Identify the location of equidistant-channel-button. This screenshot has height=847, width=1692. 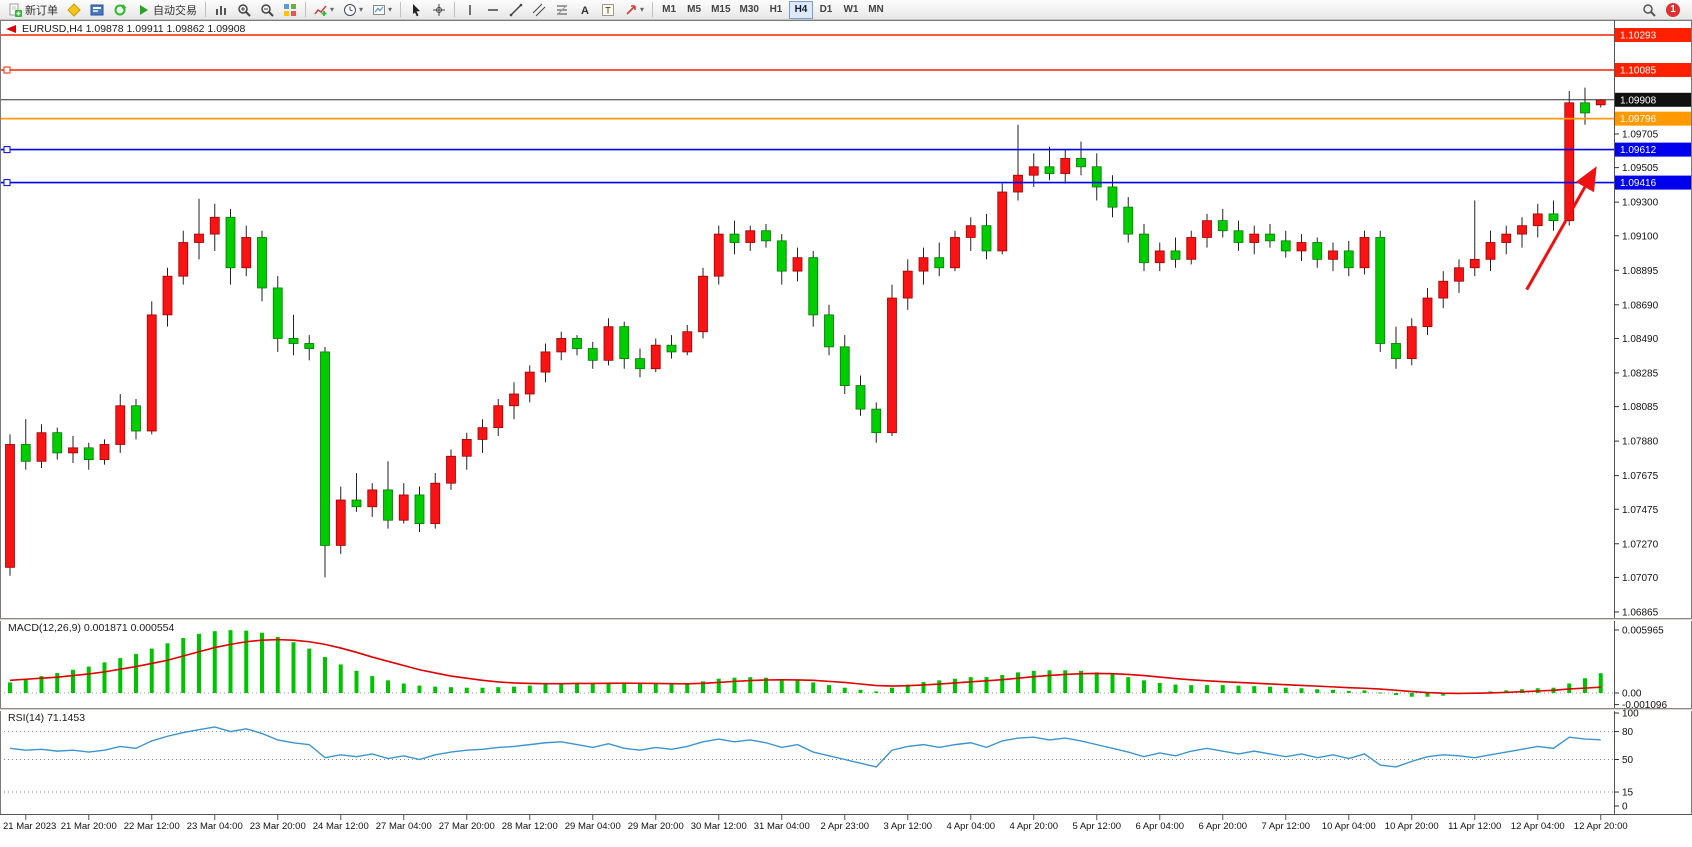
(539, 10).